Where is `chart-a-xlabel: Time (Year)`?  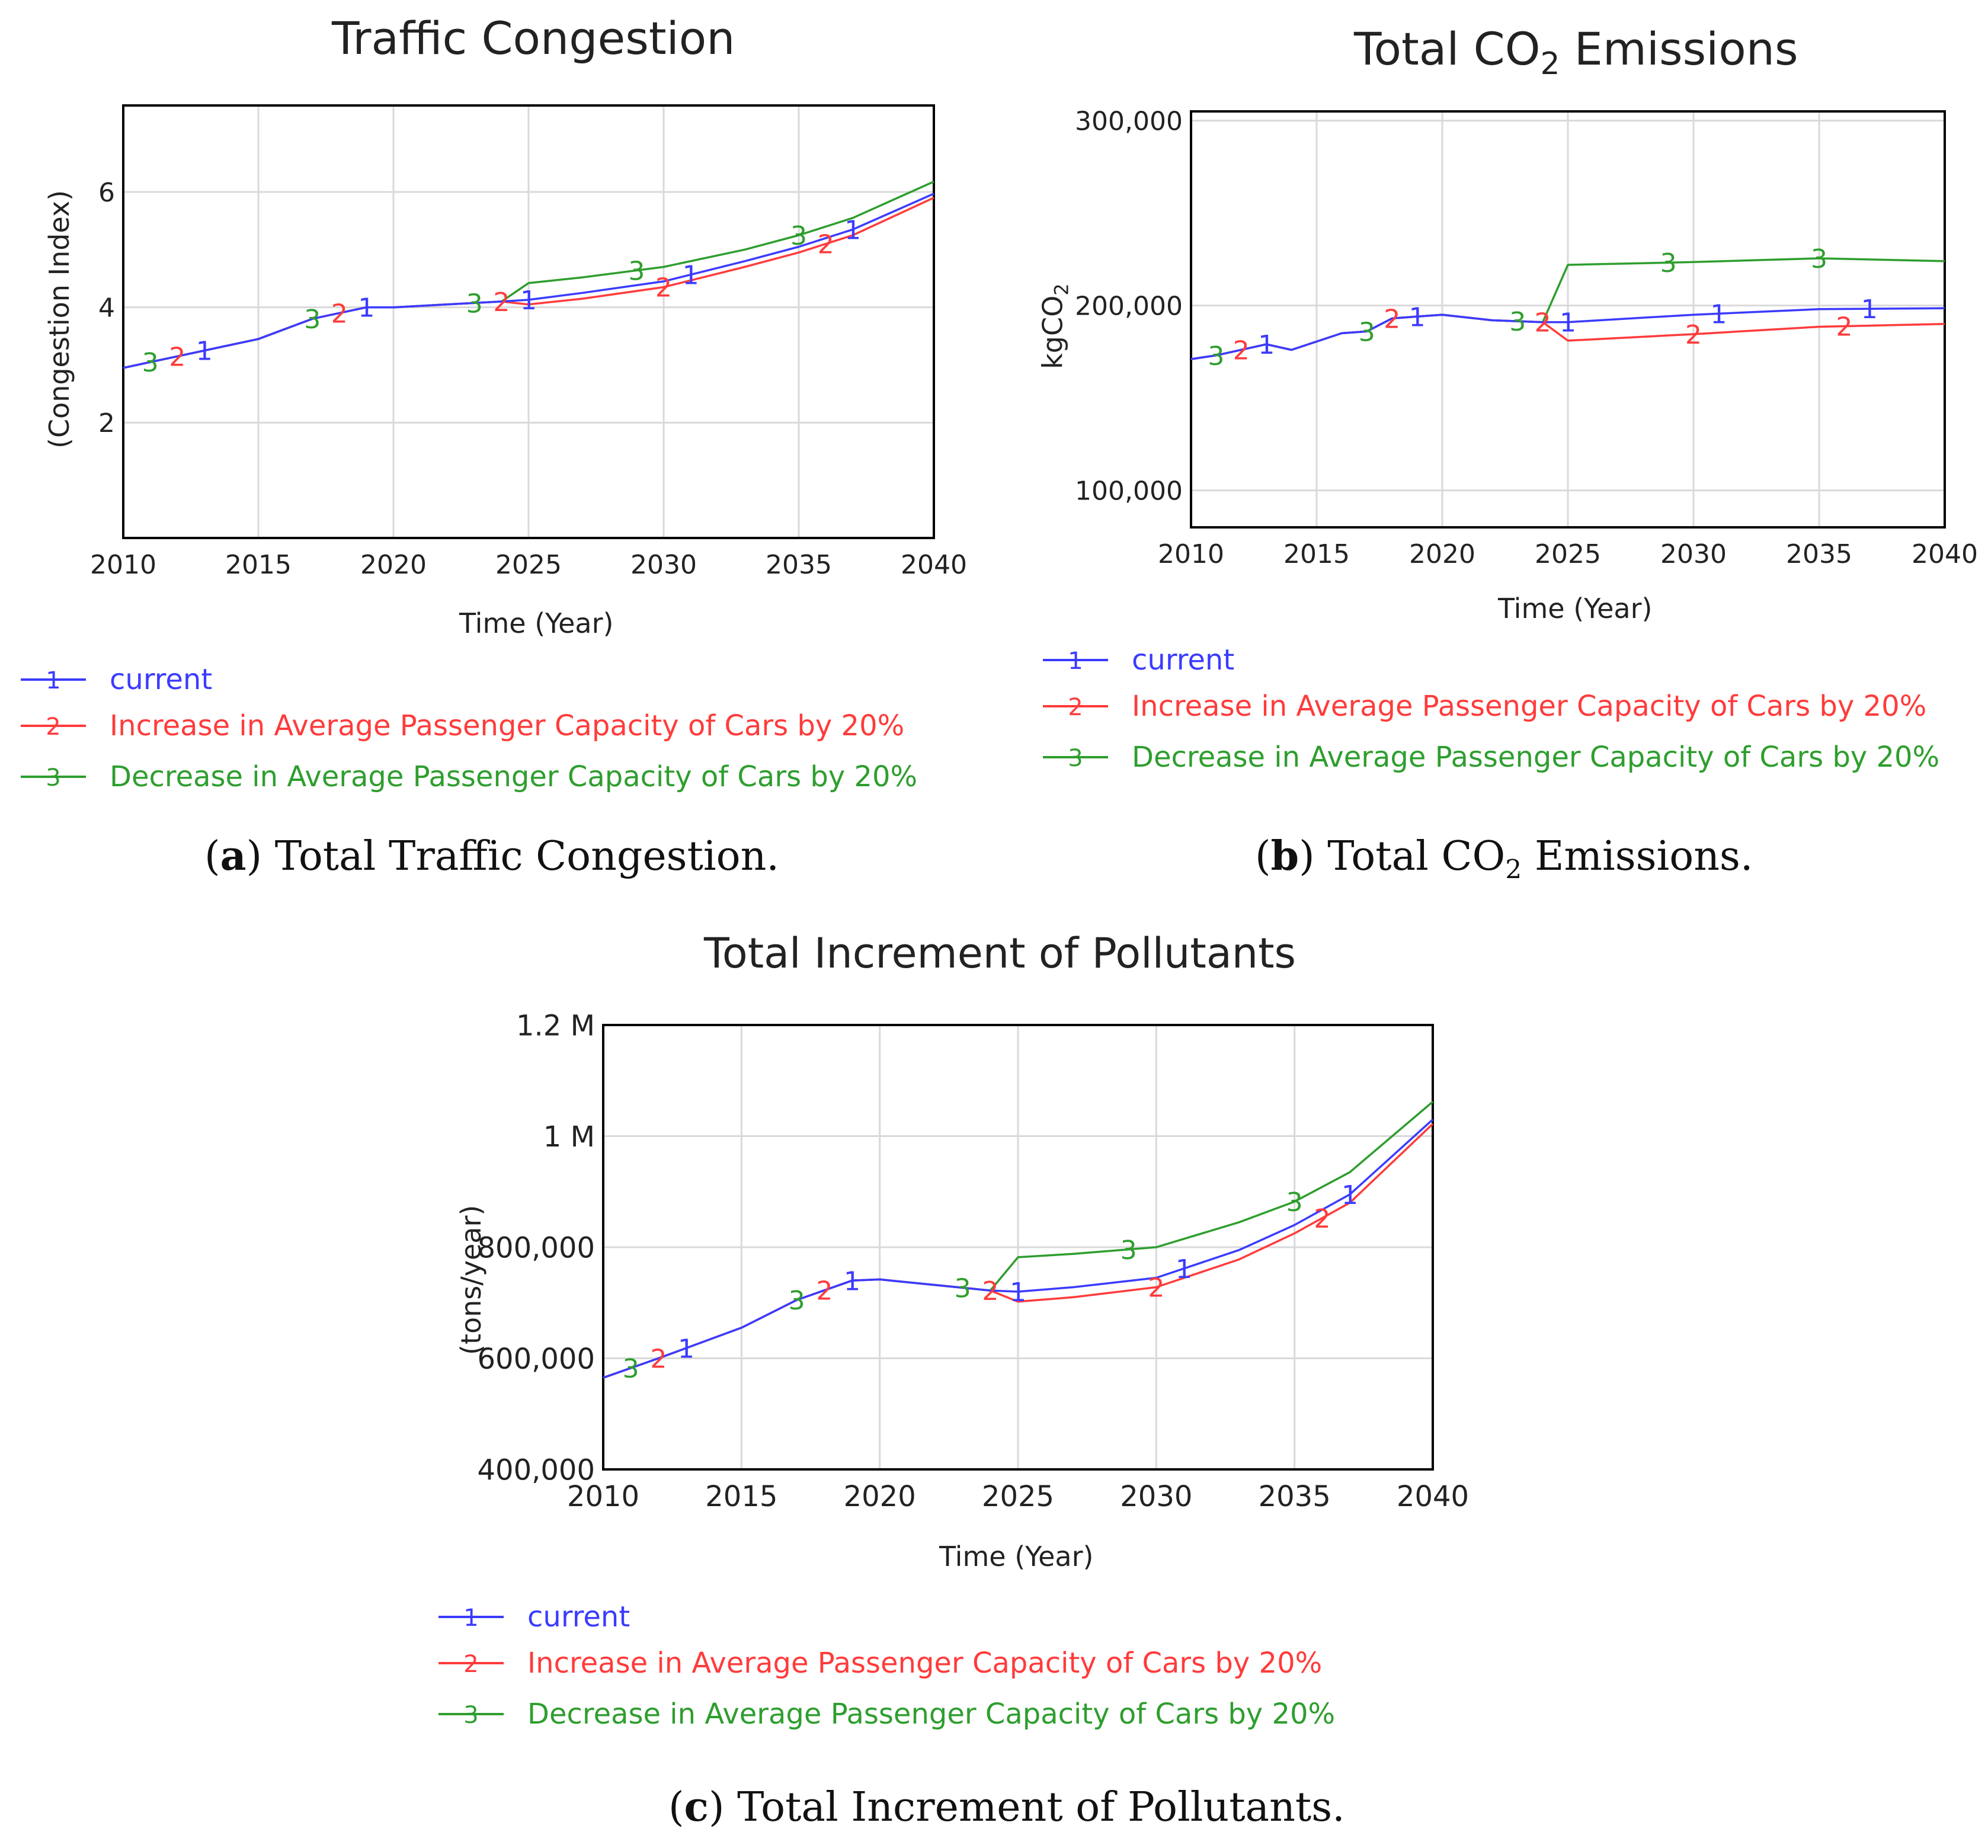 chart-a-xlabel: Time (Year) is located at coordinates (536, 623).